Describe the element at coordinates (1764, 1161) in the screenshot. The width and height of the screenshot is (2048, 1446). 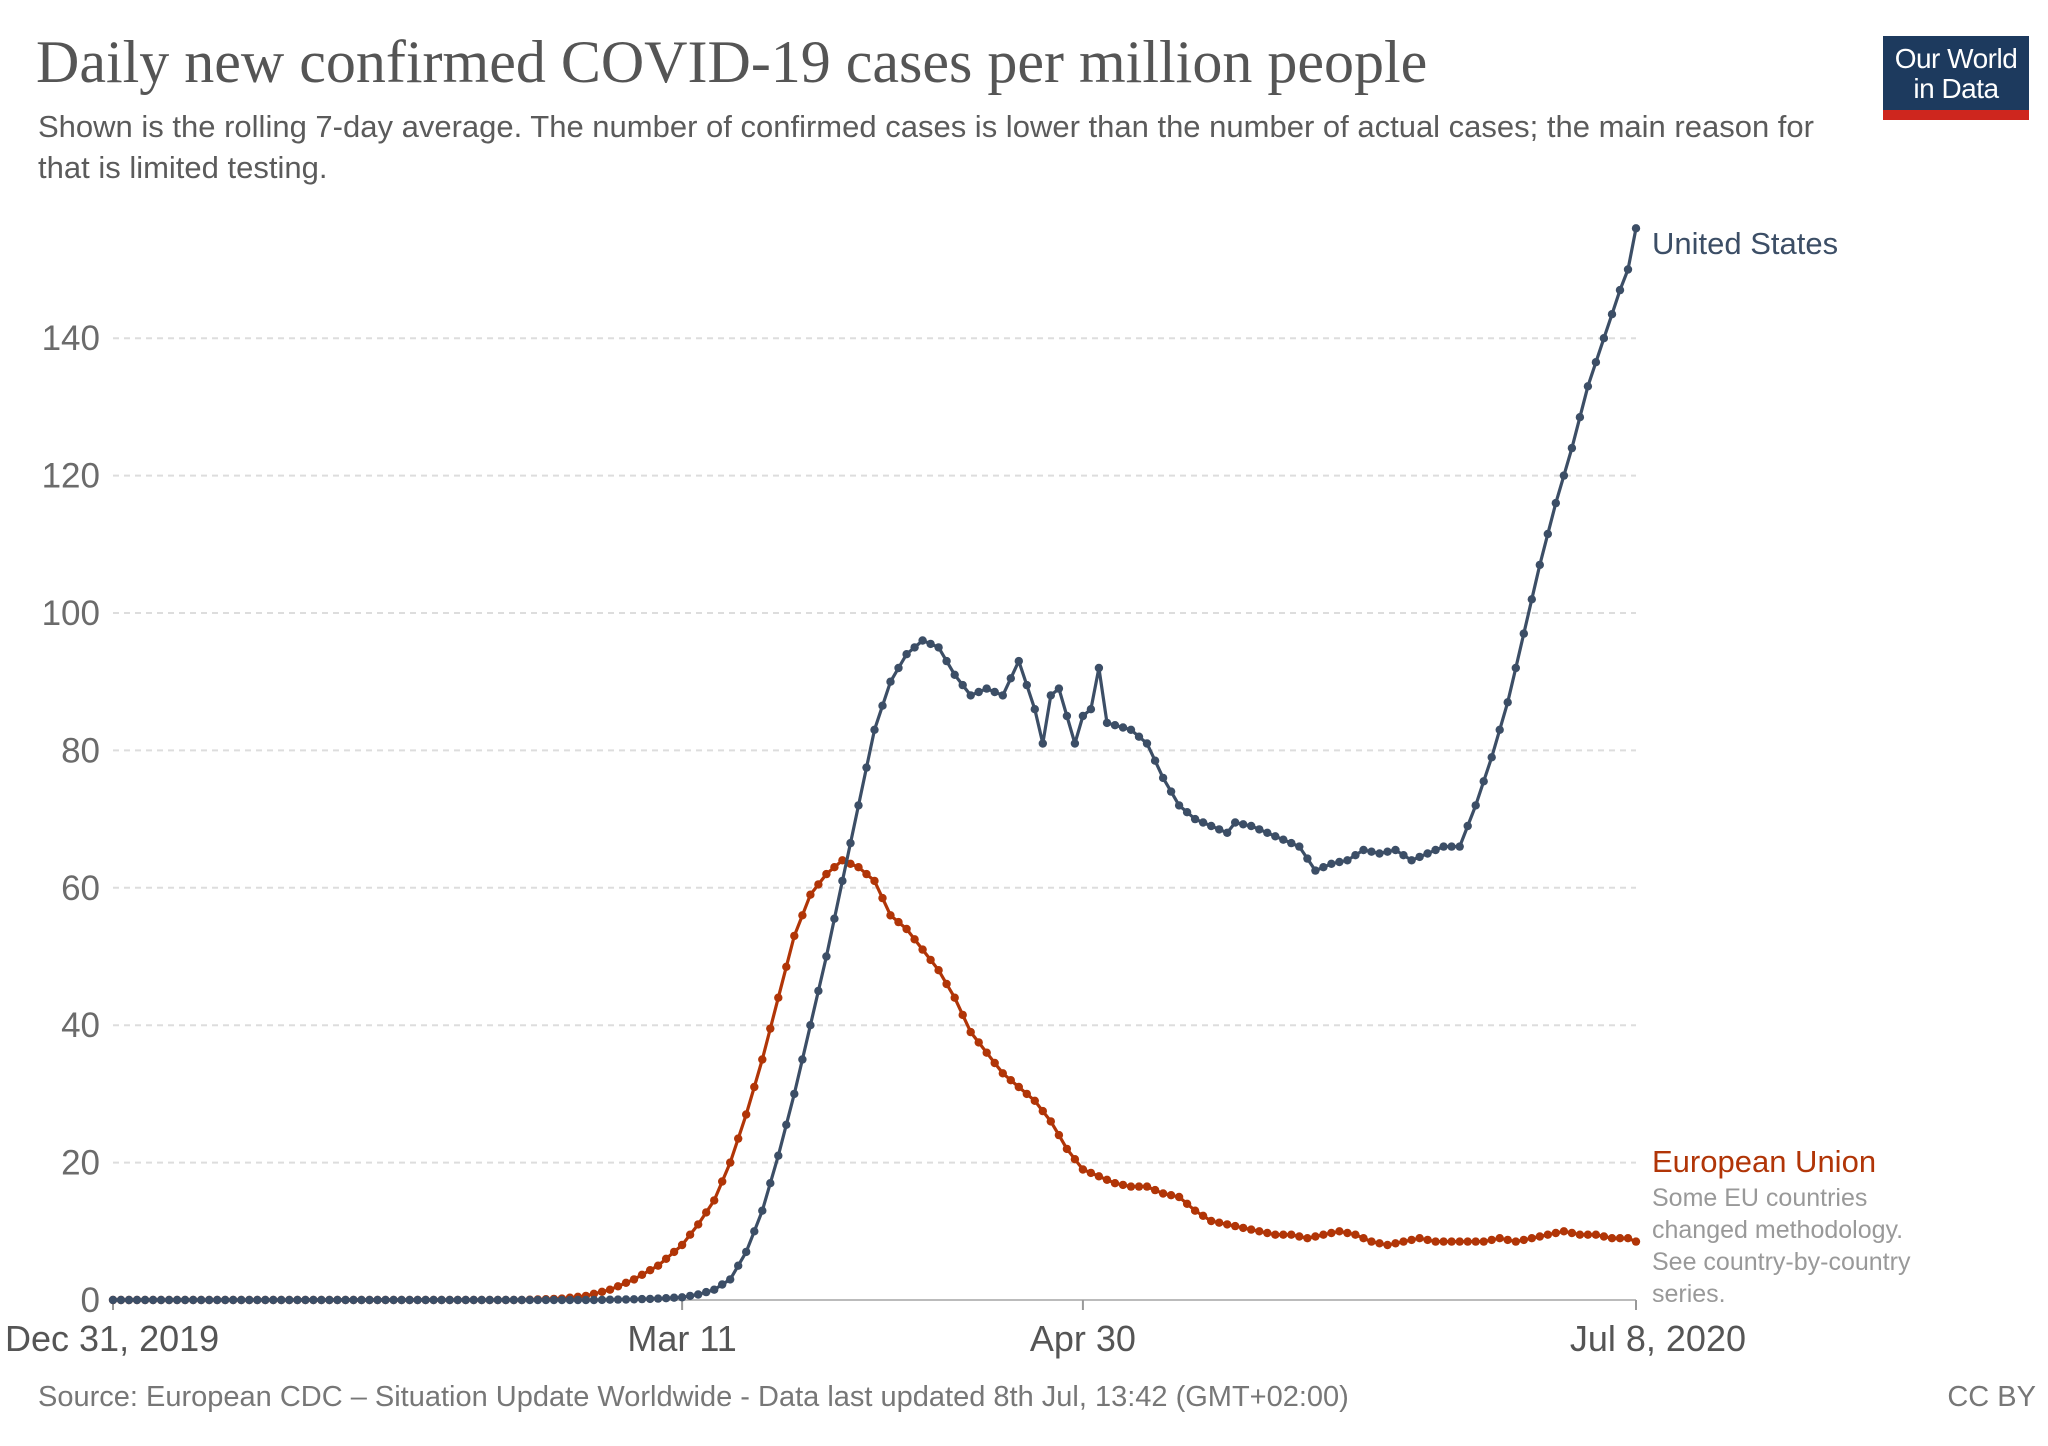
I see `series-label-european-union: European Union` at that location.